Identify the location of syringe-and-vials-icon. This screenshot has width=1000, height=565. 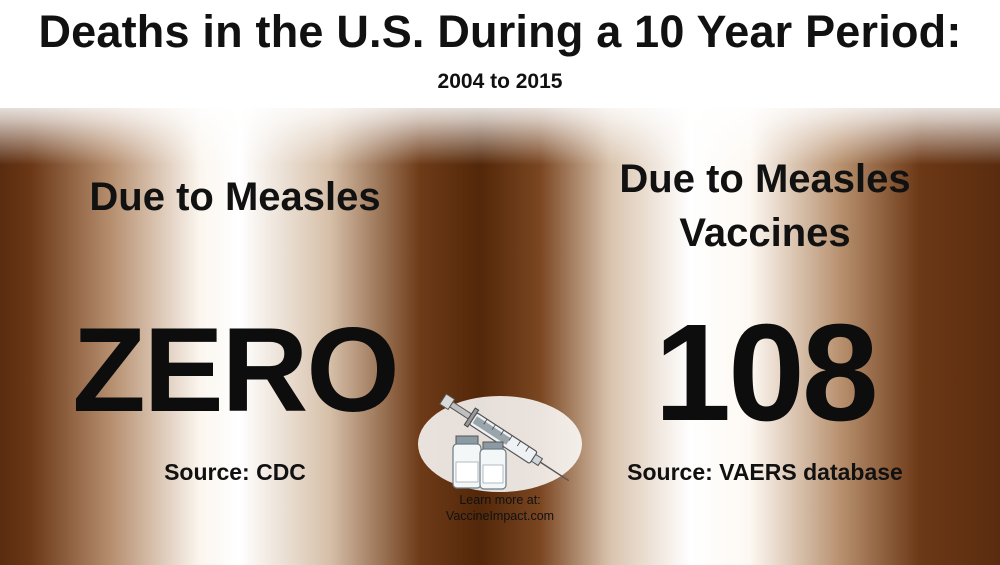
(500, 442).